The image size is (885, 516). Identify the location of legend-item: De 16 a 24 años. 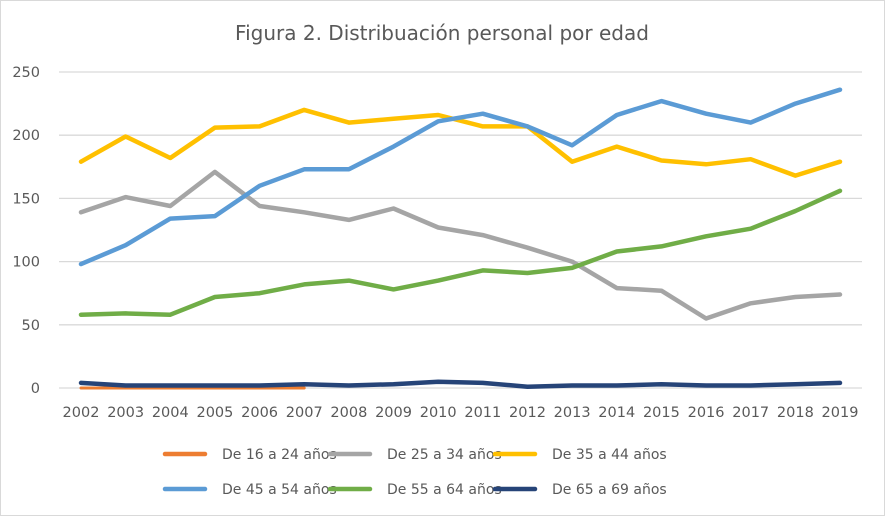
(249, 455).